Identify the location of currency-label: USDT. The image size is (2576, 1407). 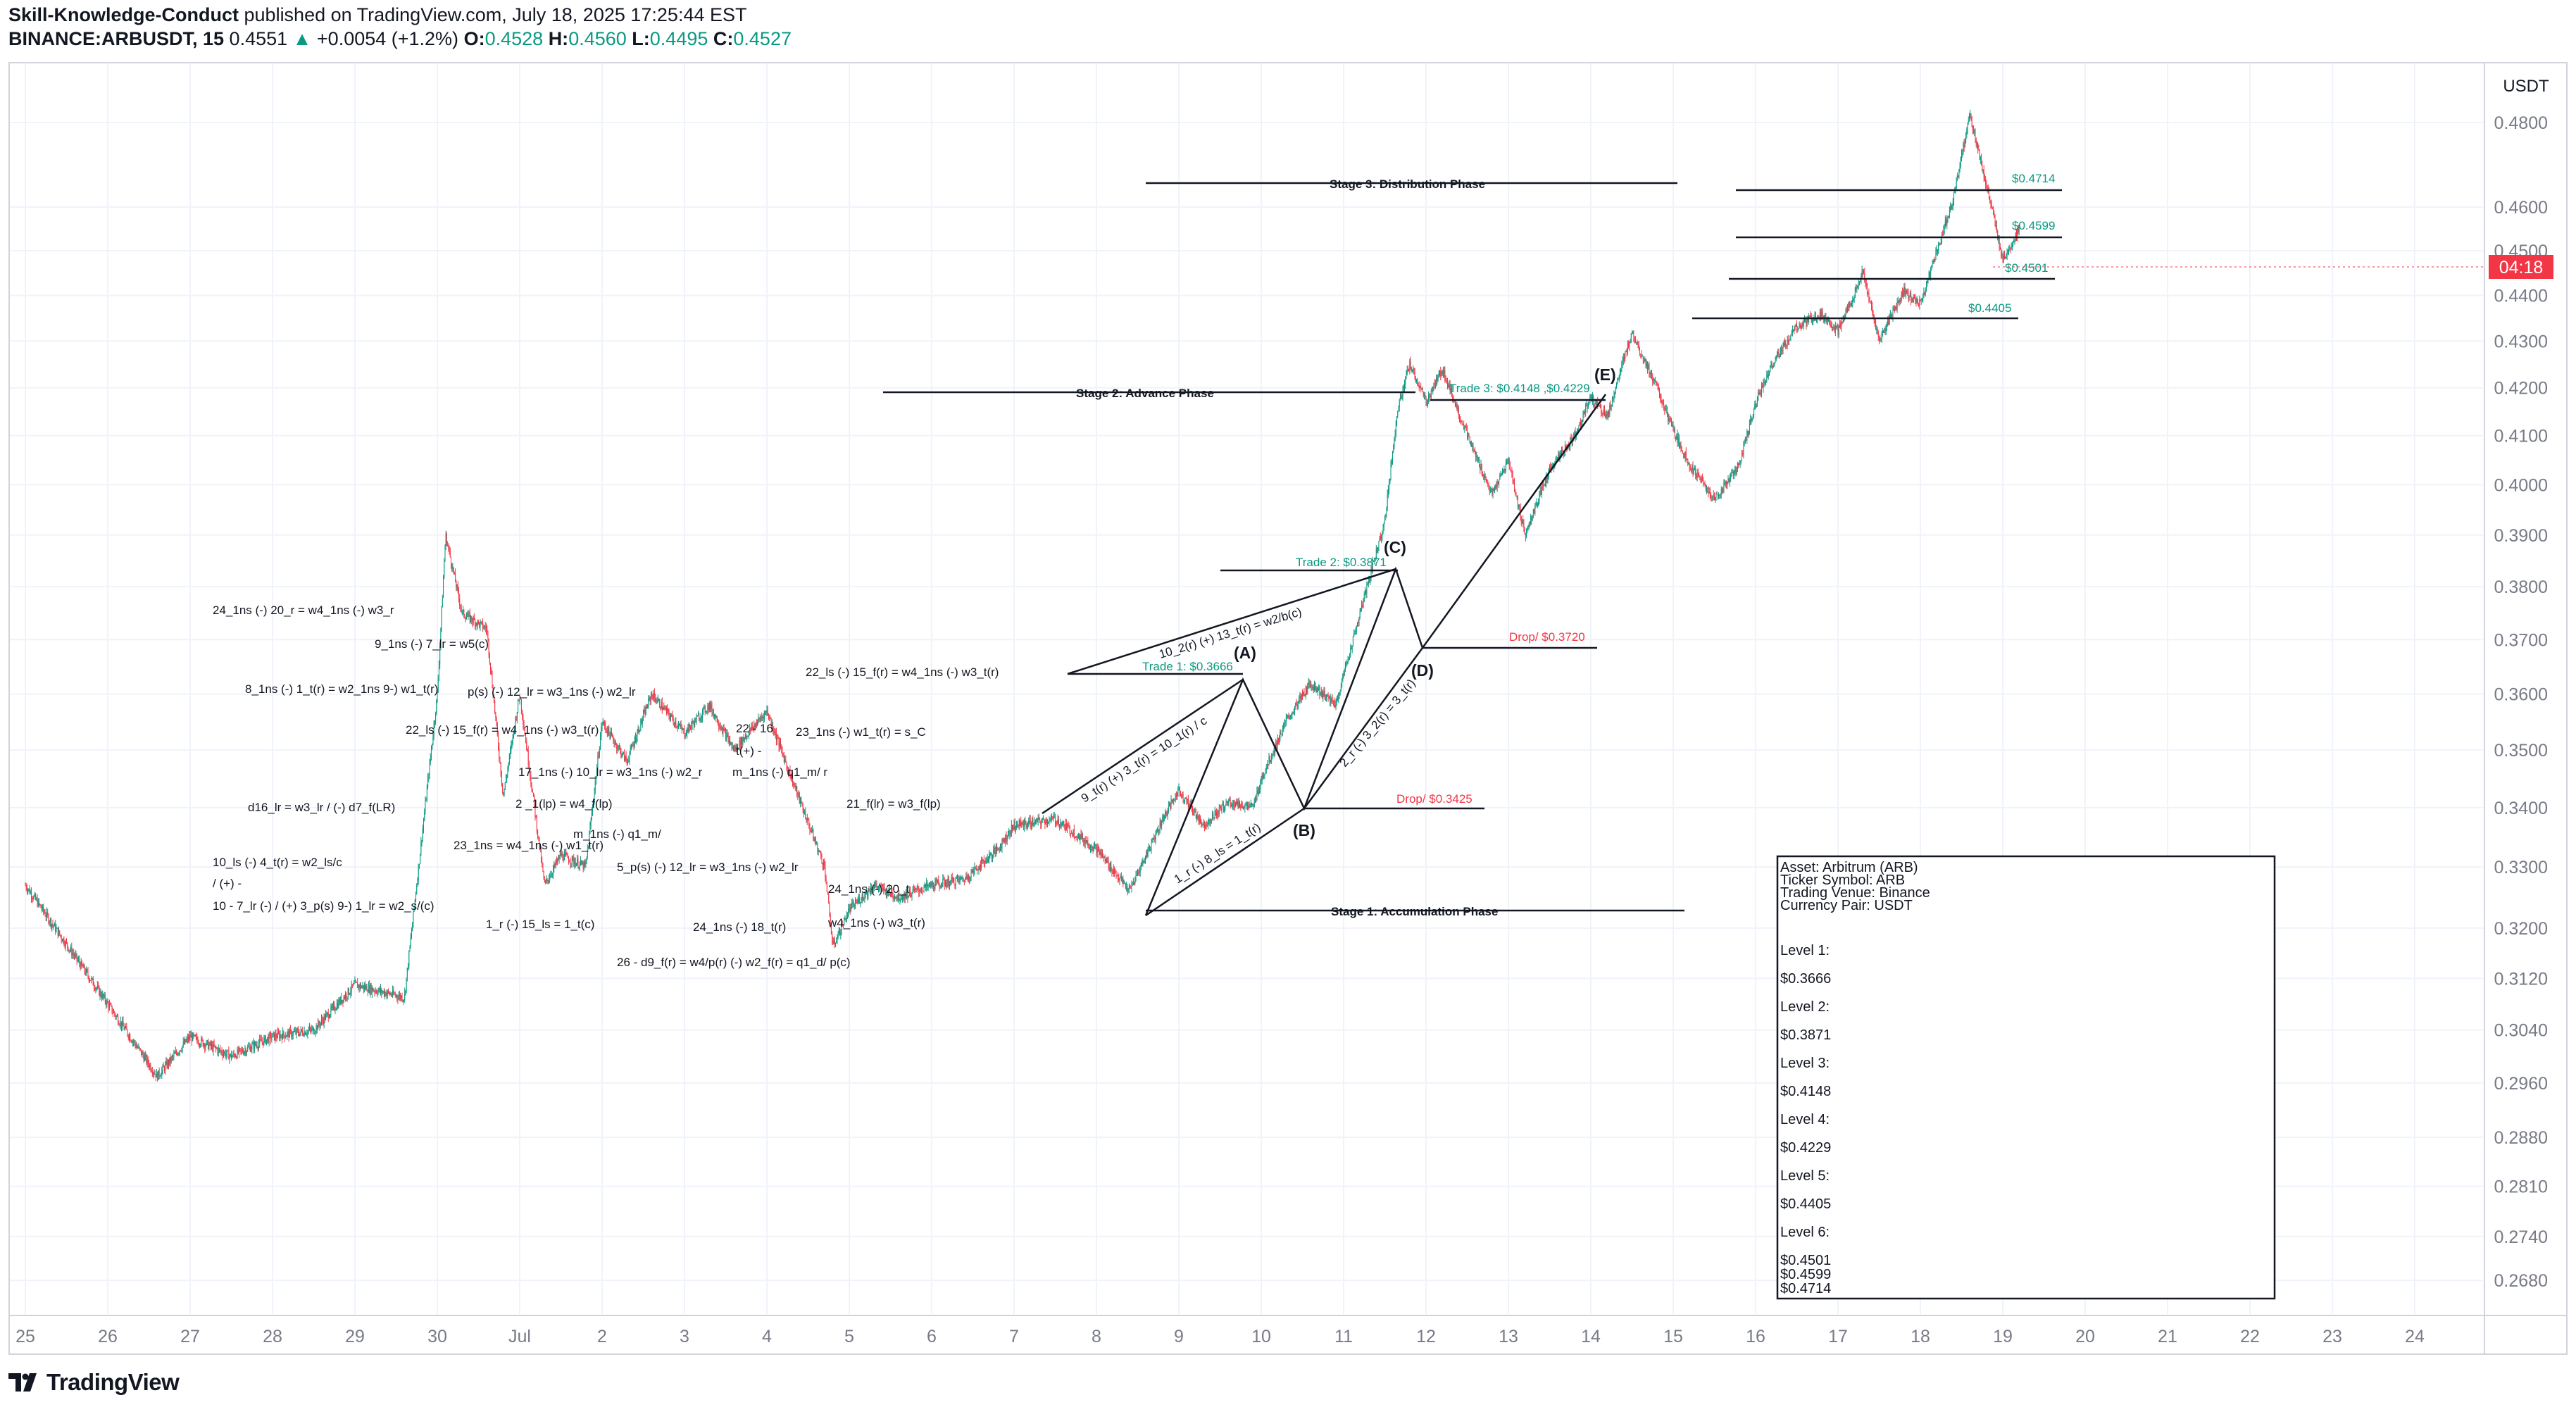
(2526, 86).